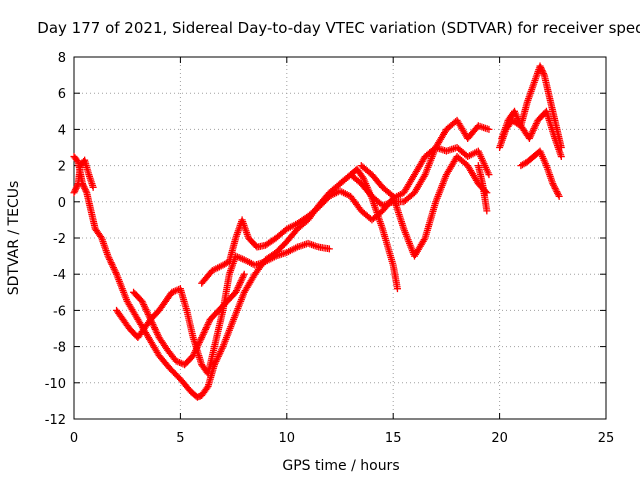 The image size is (640, 480). What do you see at coordinates (393, 438) in the screenshot?
I see `x-tick-label: 15` at bounding box center [393, 438].